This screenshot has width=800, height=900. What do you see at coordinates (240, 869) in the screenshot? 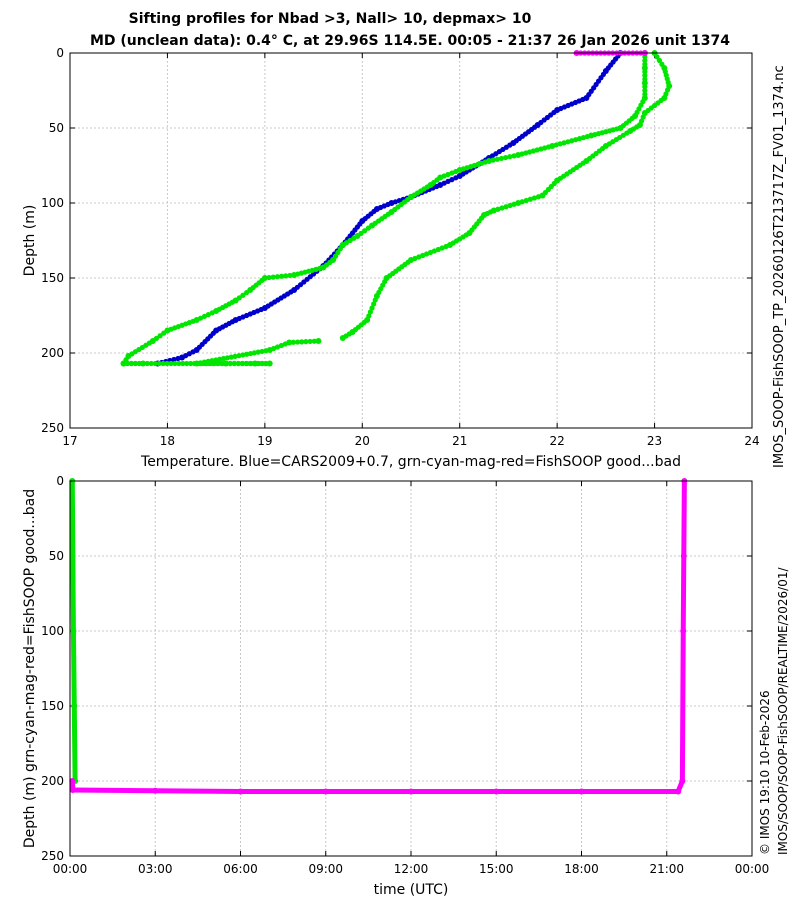
I see `x-tick-label: 06:00` at bounding box center [240, 869].